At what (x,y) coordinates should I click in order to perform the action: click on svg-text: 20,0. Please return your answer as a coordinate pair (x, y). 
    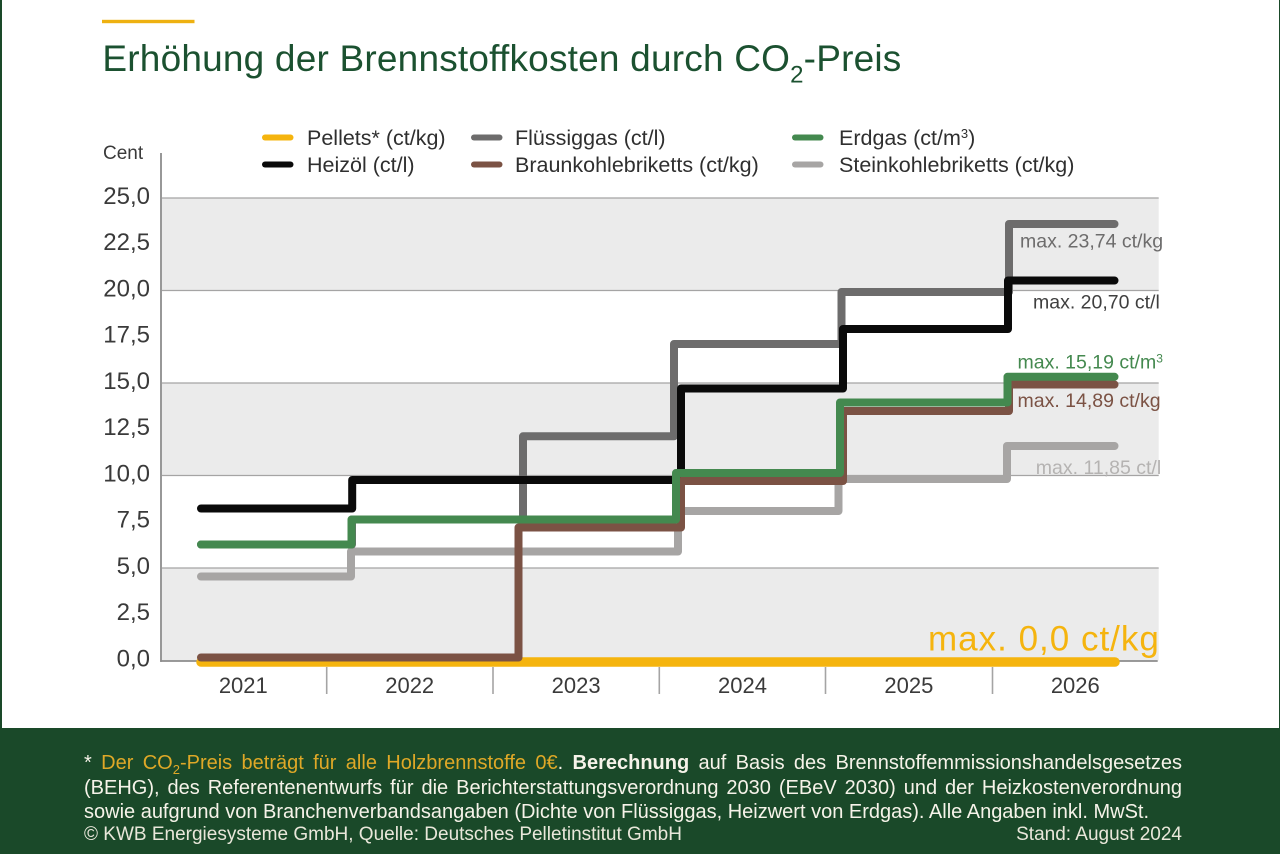
    Looking at the image, I should click on (126, 288).